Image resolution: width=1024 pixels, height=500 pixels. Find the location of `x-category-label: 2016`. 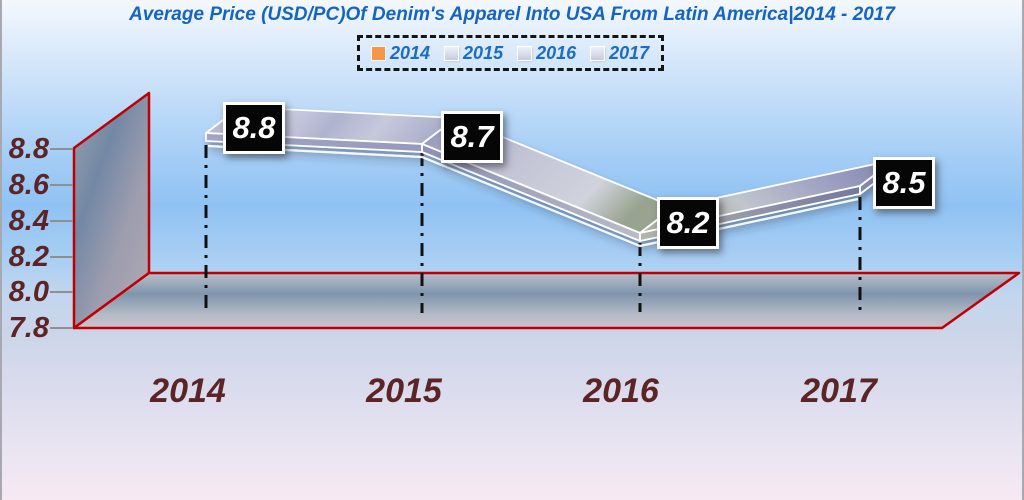

x-category-label: 2016 is located at coordinates (621, 391).